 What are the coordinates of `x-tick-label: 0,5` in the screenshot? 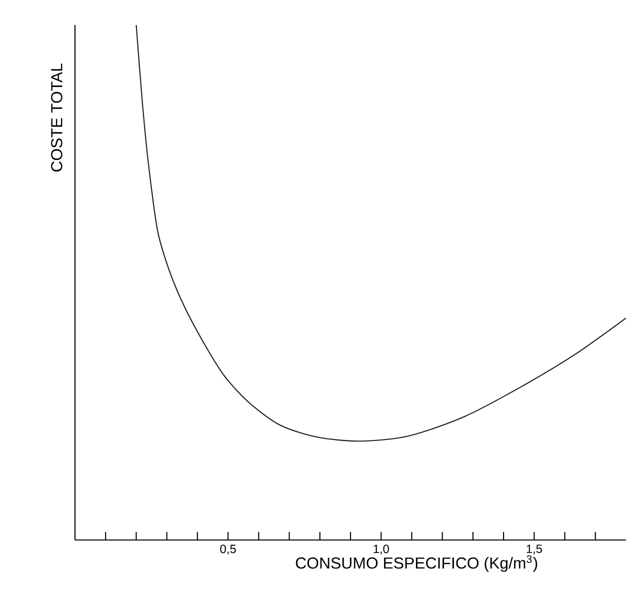 It's located at (228, 549).